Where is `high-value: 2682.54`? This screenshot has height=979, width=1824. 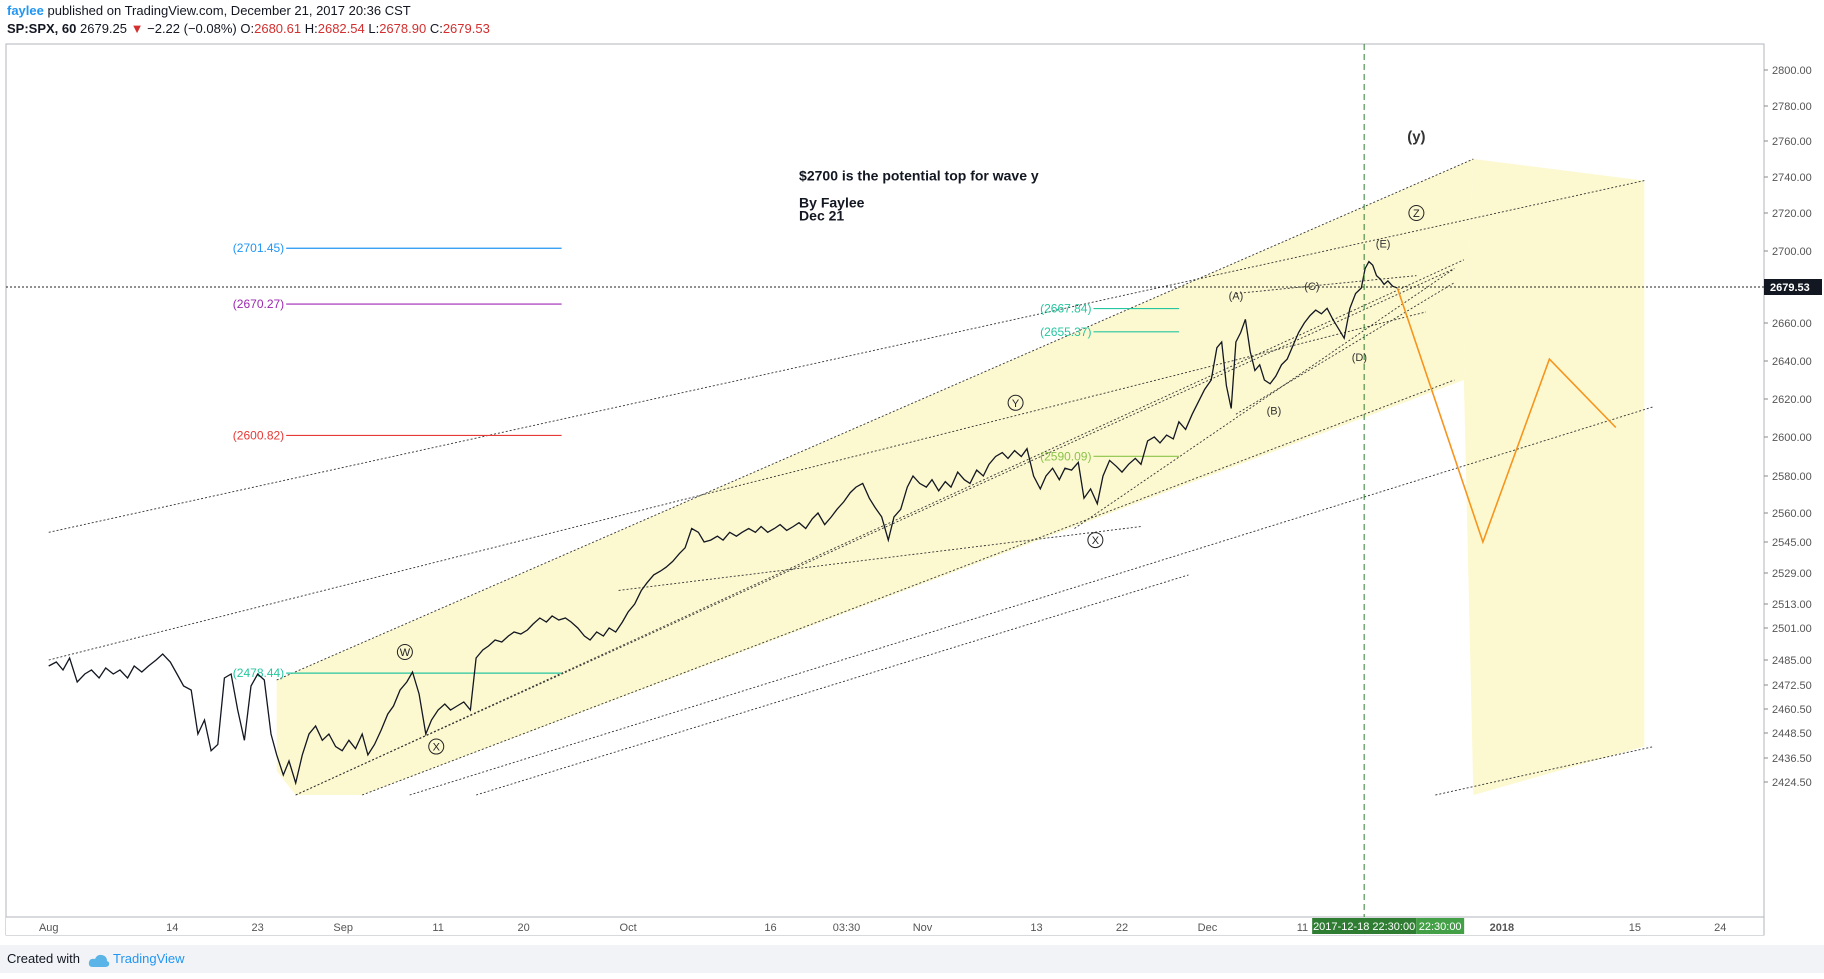
high-value: 2682.54 is located at coordinates (341, 28).